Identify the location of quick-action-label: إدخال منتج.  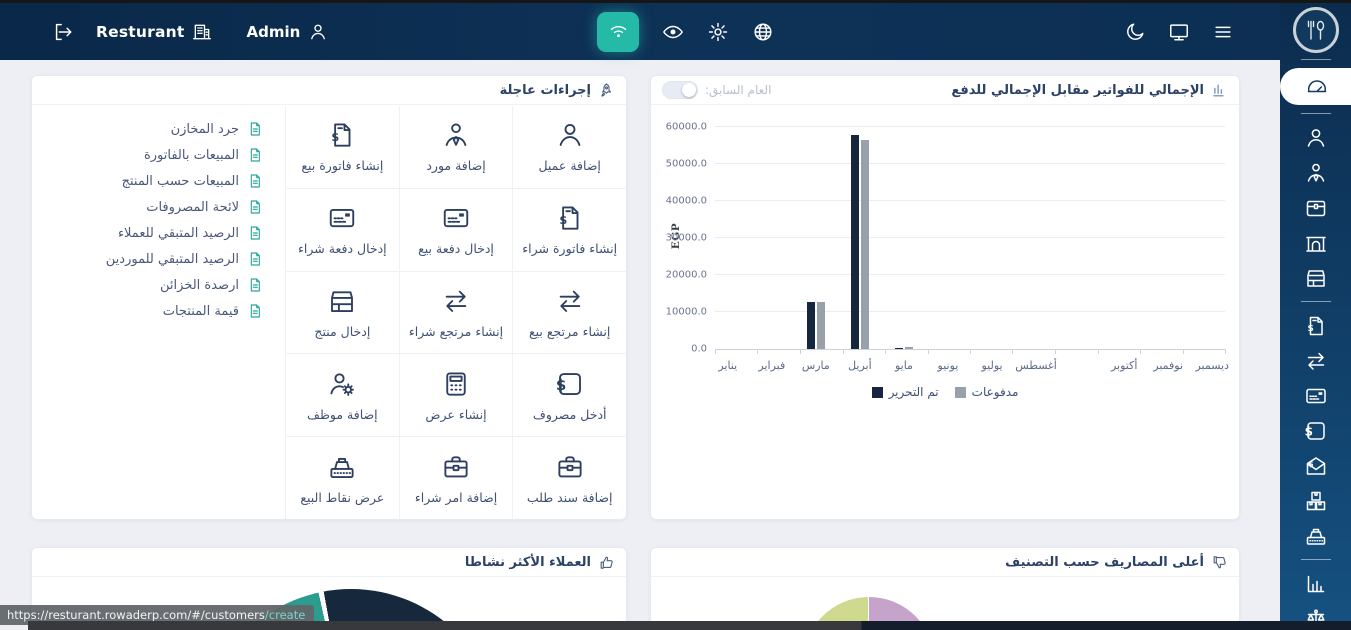
(342, 331).